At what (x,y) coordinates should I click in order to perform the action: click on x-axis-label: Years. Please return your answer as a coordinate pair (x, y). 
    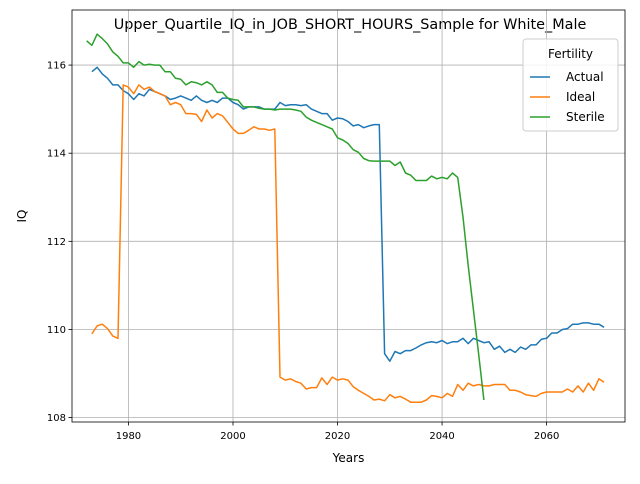
    Looking at the image, I should click on (348, 458).